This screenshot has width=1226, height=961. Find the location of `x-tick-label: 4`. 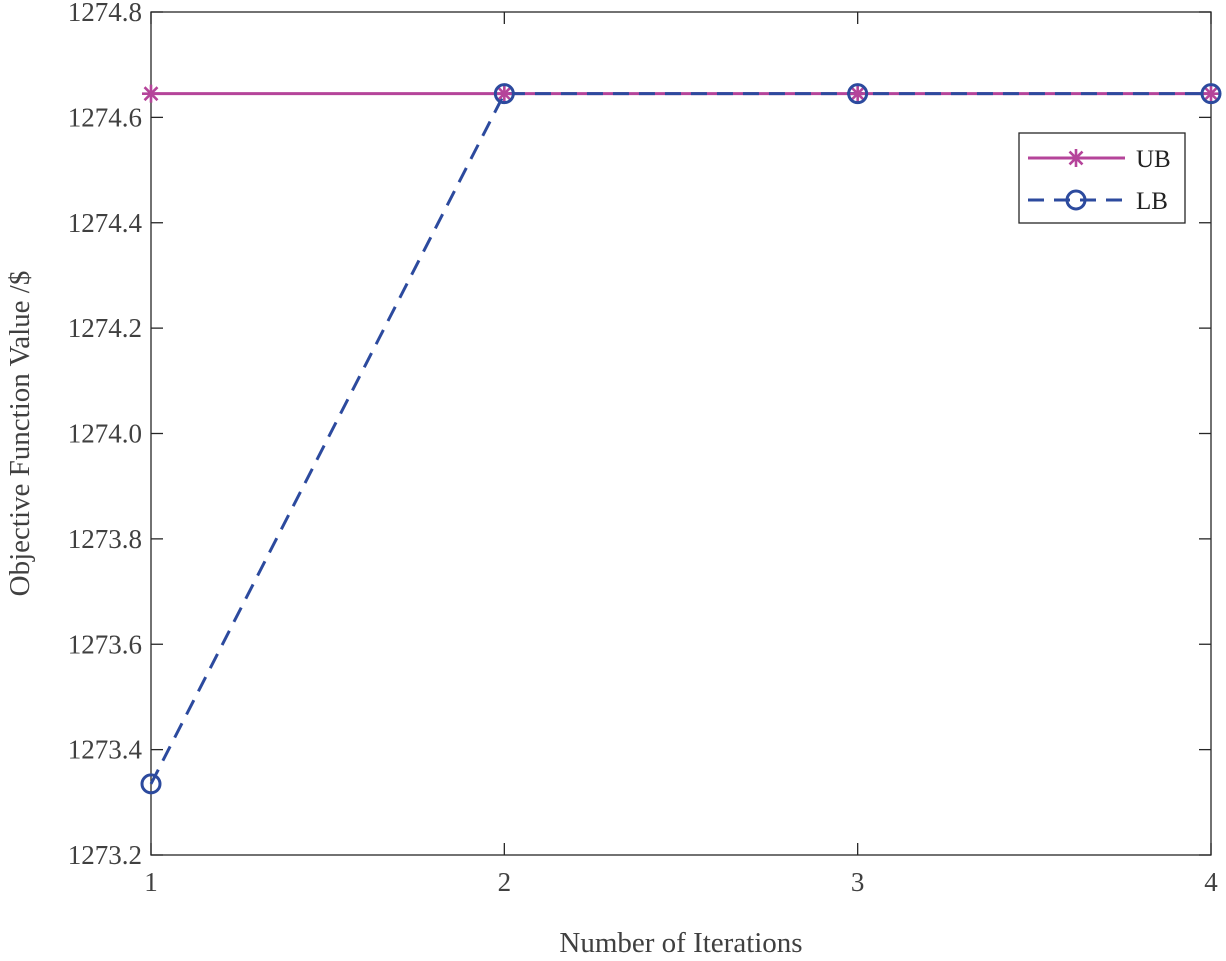

x-tick-label: 4 is located at coordinates (1211, 882).